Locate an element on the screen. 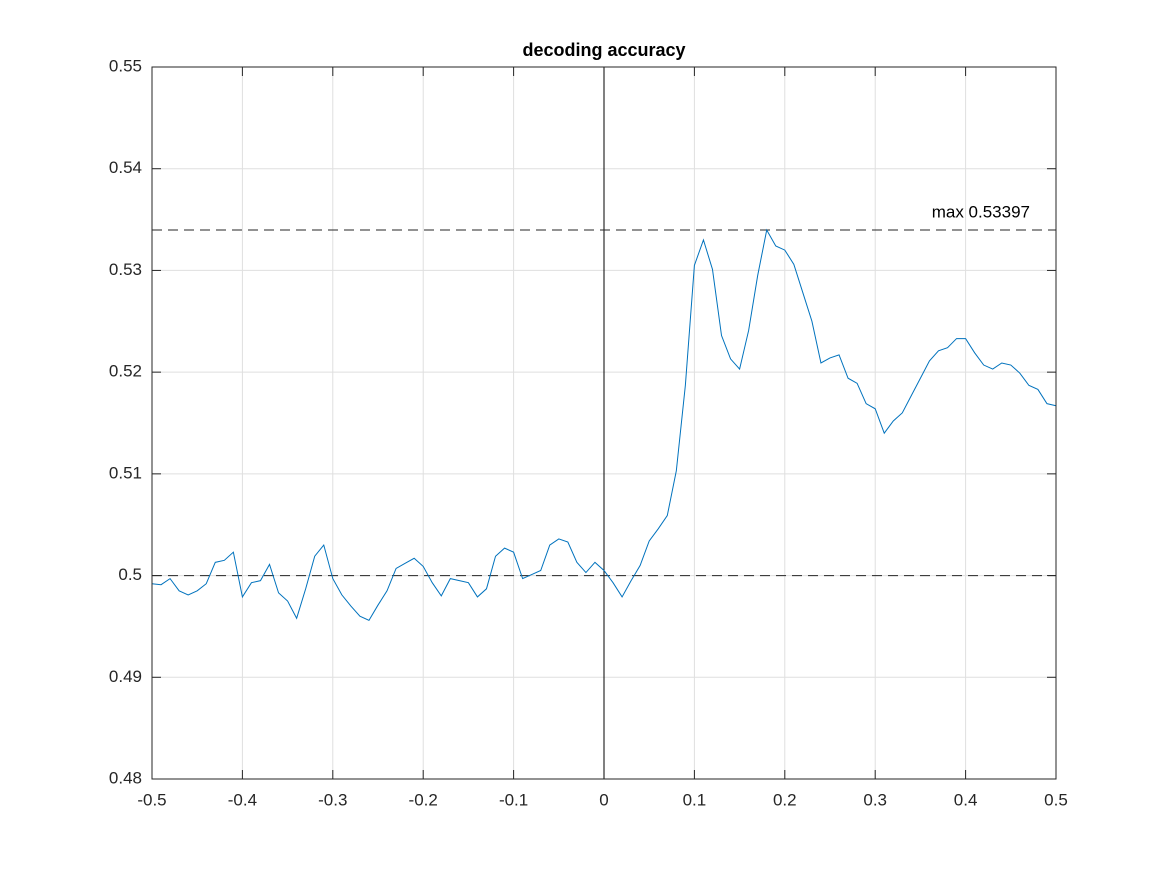 Image resolution: width=1167 pixels, height=875 pixels. x-tick-label: 0.4 is located at coordinates (966, 799).